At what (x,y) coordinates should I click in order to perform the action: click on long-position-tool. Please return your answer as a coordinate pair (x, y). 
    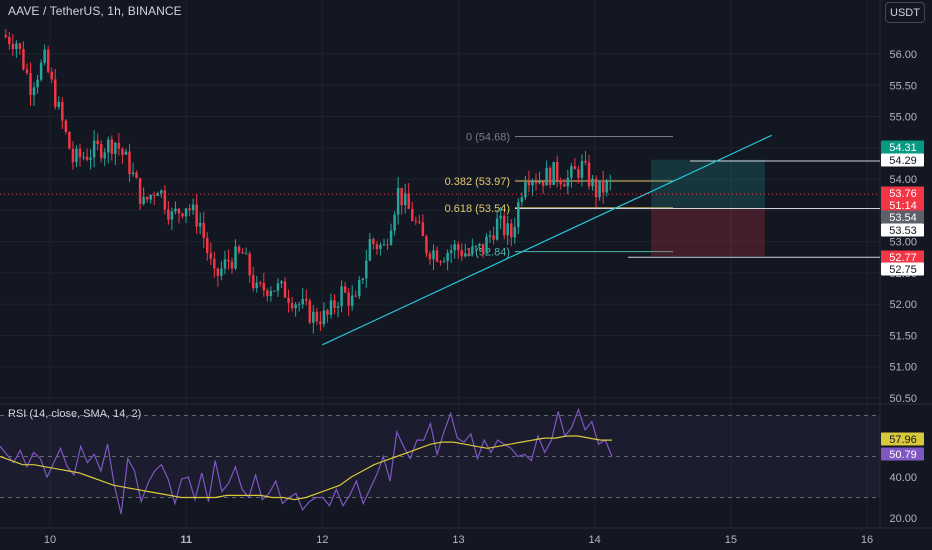
    Looking at the image, I should click on (697, 208).